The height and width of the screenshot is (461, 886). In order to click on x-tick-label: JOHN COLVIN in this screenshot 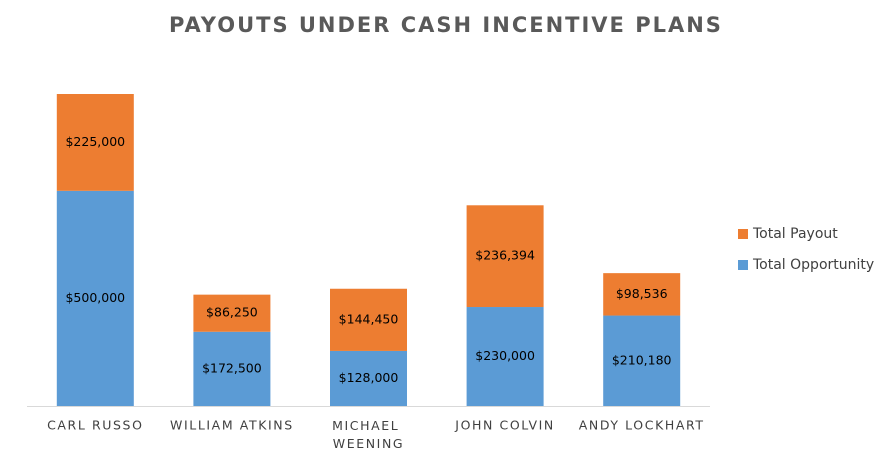, I will do `click(504, 425)`.